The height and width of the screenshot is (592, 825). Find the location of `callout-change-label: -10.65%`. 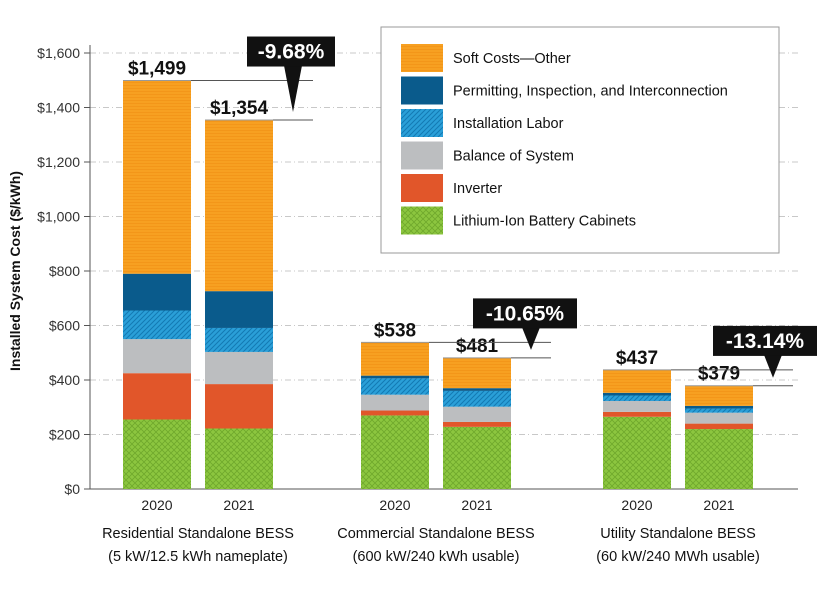

callout-change-label: -10.65% is located at coordinates (525, 313).